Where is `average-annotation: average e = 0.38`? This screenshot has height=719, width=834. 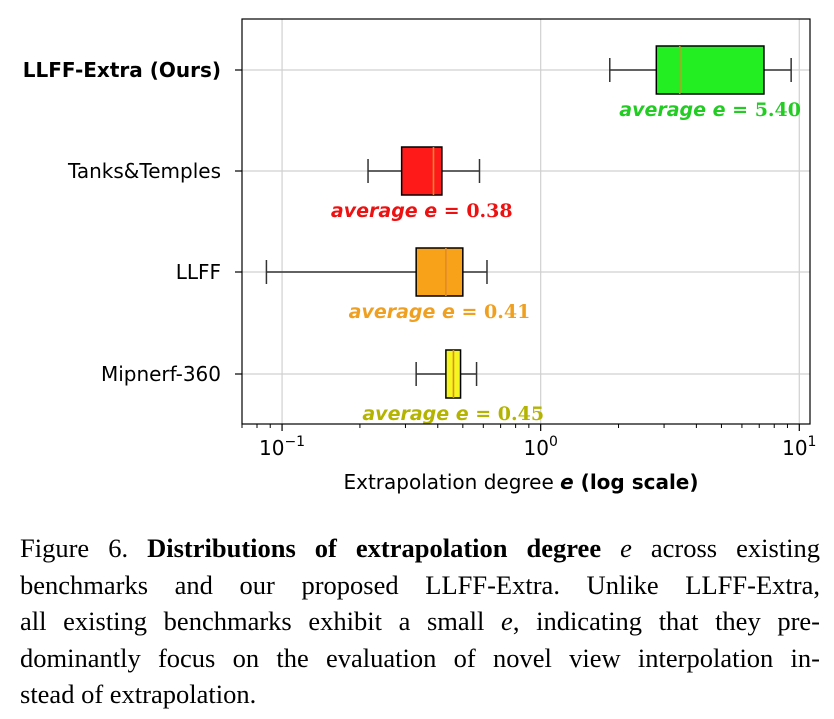
average-annotation: average e = 0.38 is located at coordinates (422, 211).